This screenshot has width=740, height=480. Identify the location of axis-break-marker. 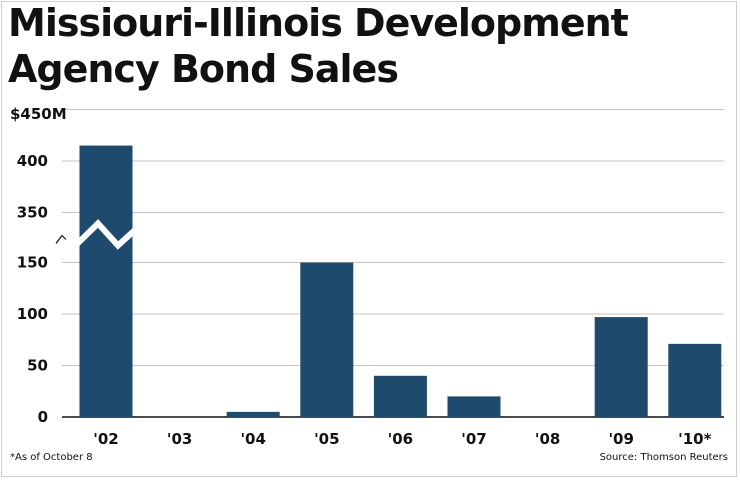
(61, 239).